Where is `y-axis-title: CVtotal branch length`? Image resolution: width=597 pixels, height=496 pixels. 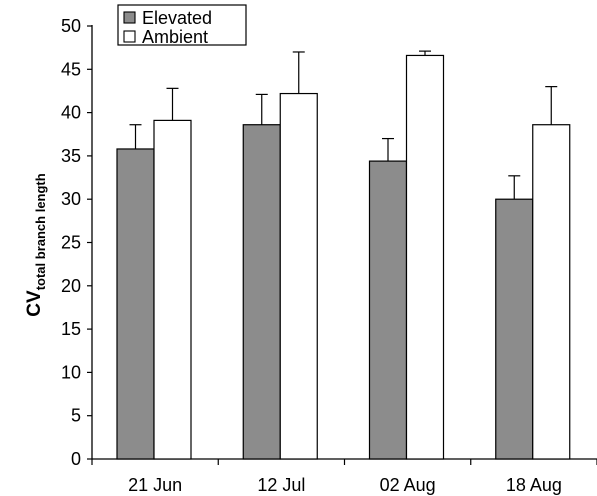 y-axis-title: CVtotal branch length is located at coordinates (36, 244).